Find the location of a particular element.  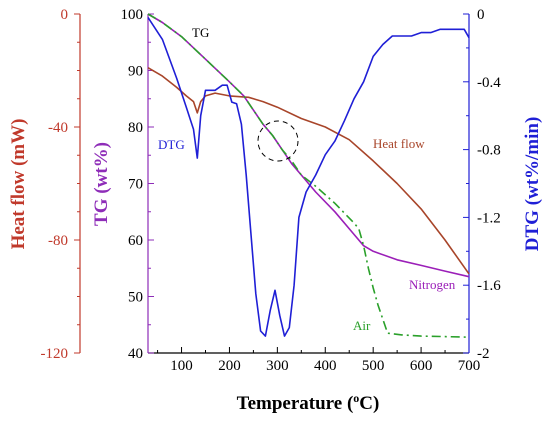

dtg-tick-label: 0 is located at coordinates (481, 15).